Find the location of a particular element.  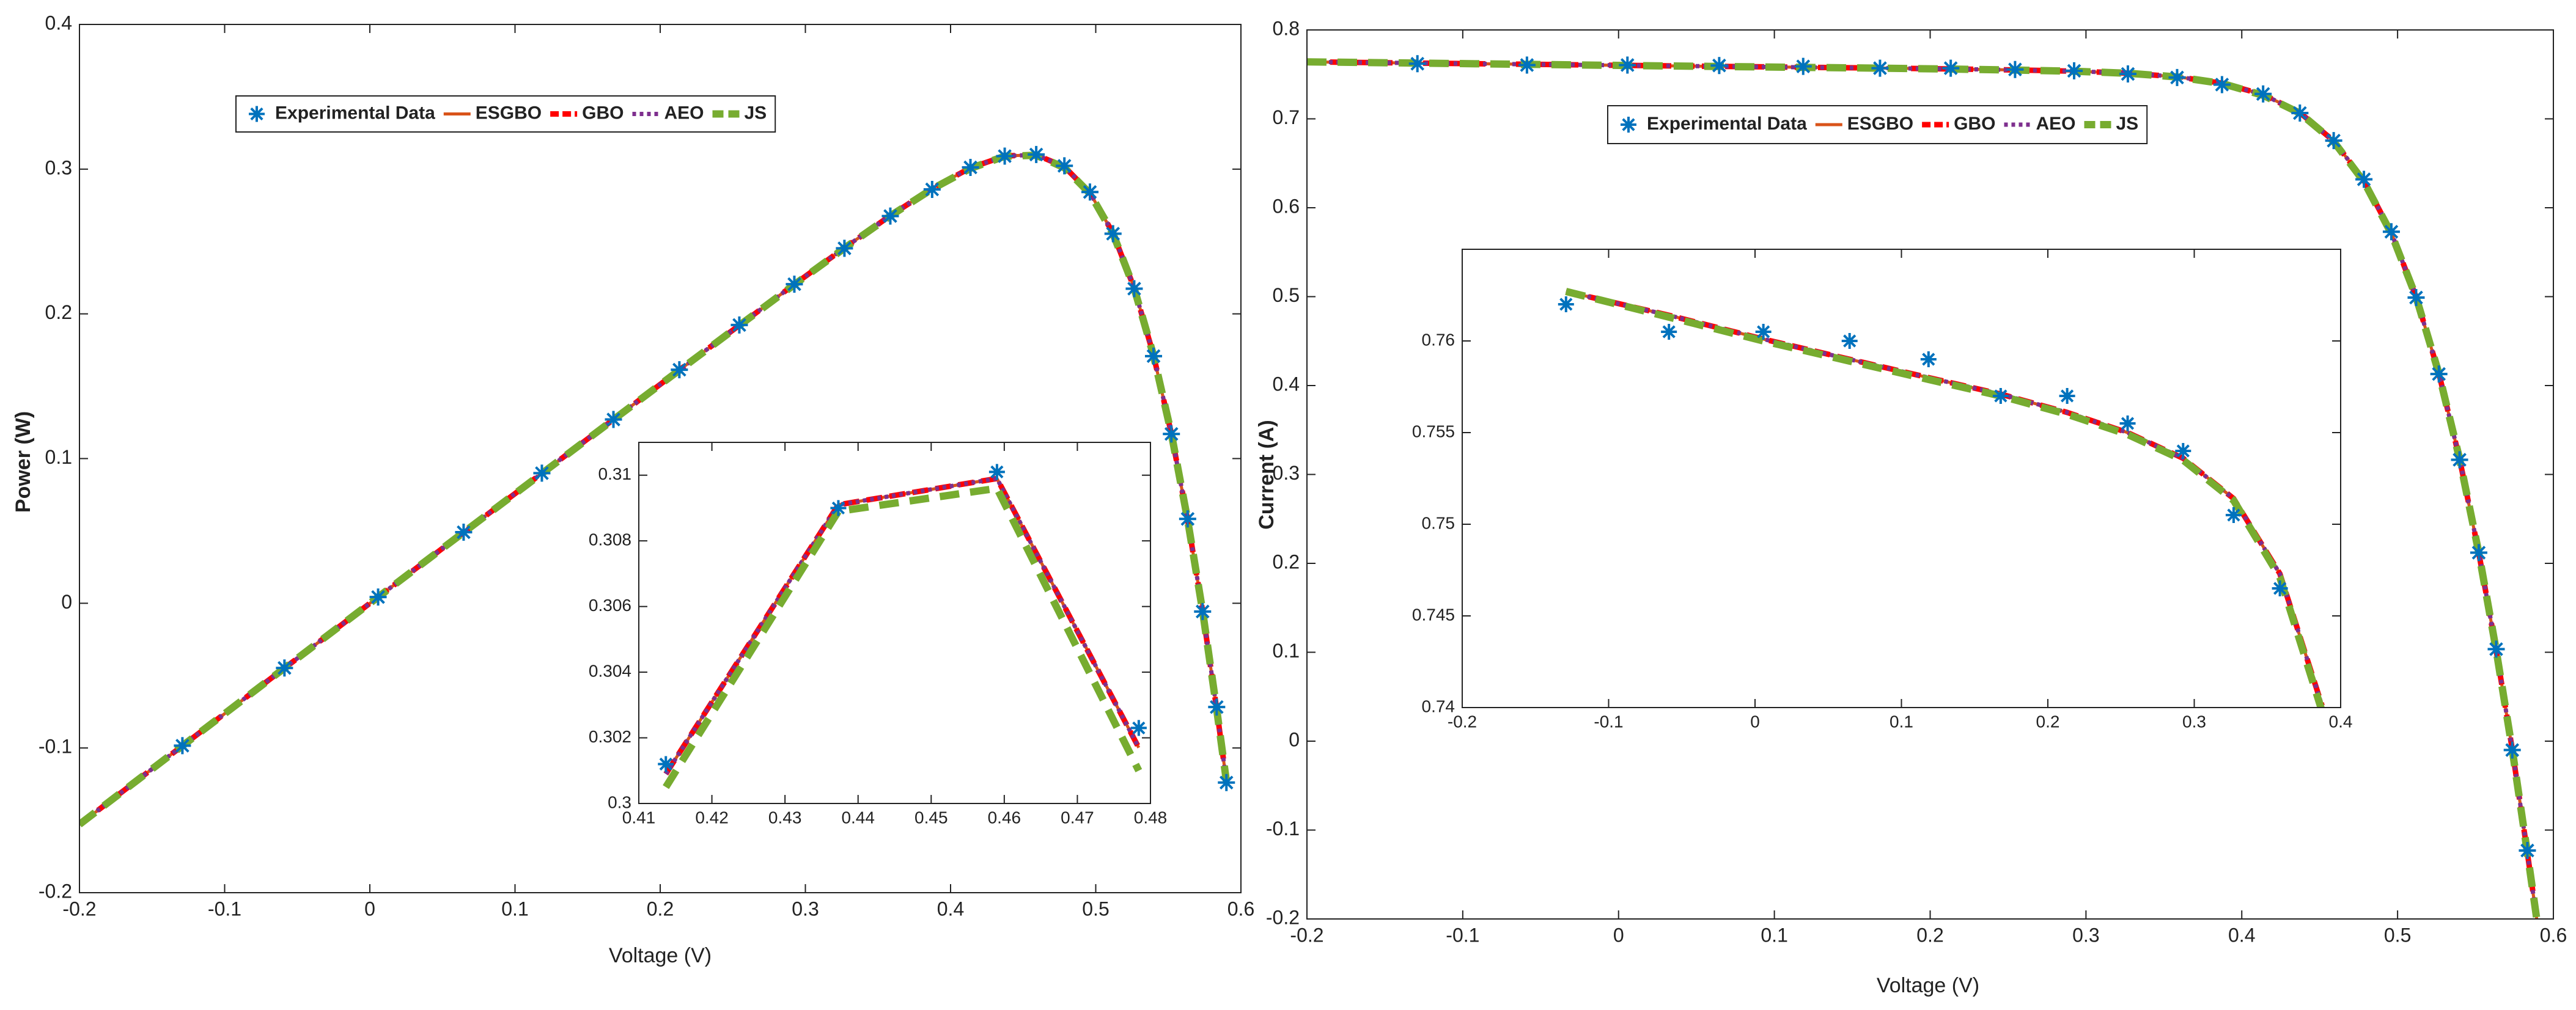

legend: Experimental Data ESGBO GBO AEO JS is located at coordinates (506, 114).